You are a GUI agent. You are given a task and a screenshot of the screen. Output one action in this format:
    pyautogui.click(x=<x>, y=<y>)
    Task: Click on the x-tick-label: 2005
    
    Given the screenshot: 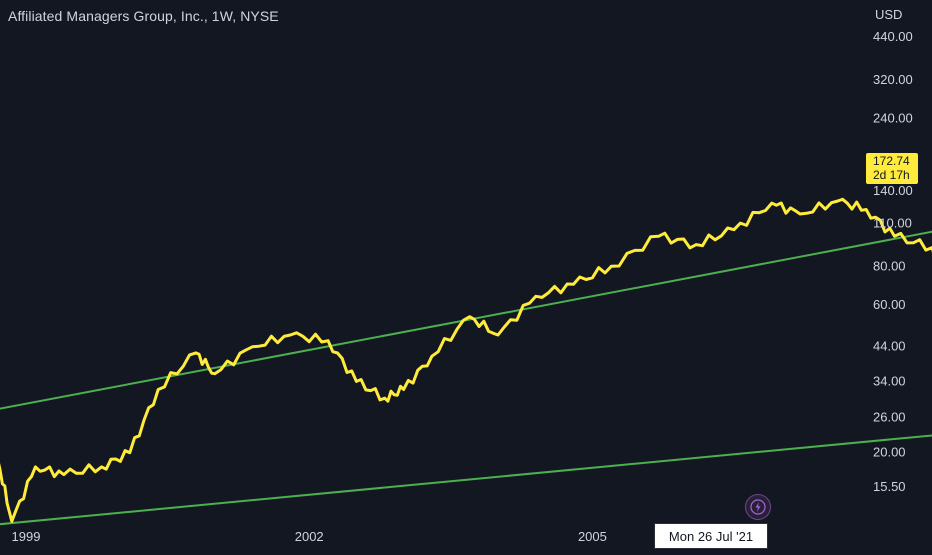 What is the action you would take?
    pyautogui.click(x=592, y=536)
    